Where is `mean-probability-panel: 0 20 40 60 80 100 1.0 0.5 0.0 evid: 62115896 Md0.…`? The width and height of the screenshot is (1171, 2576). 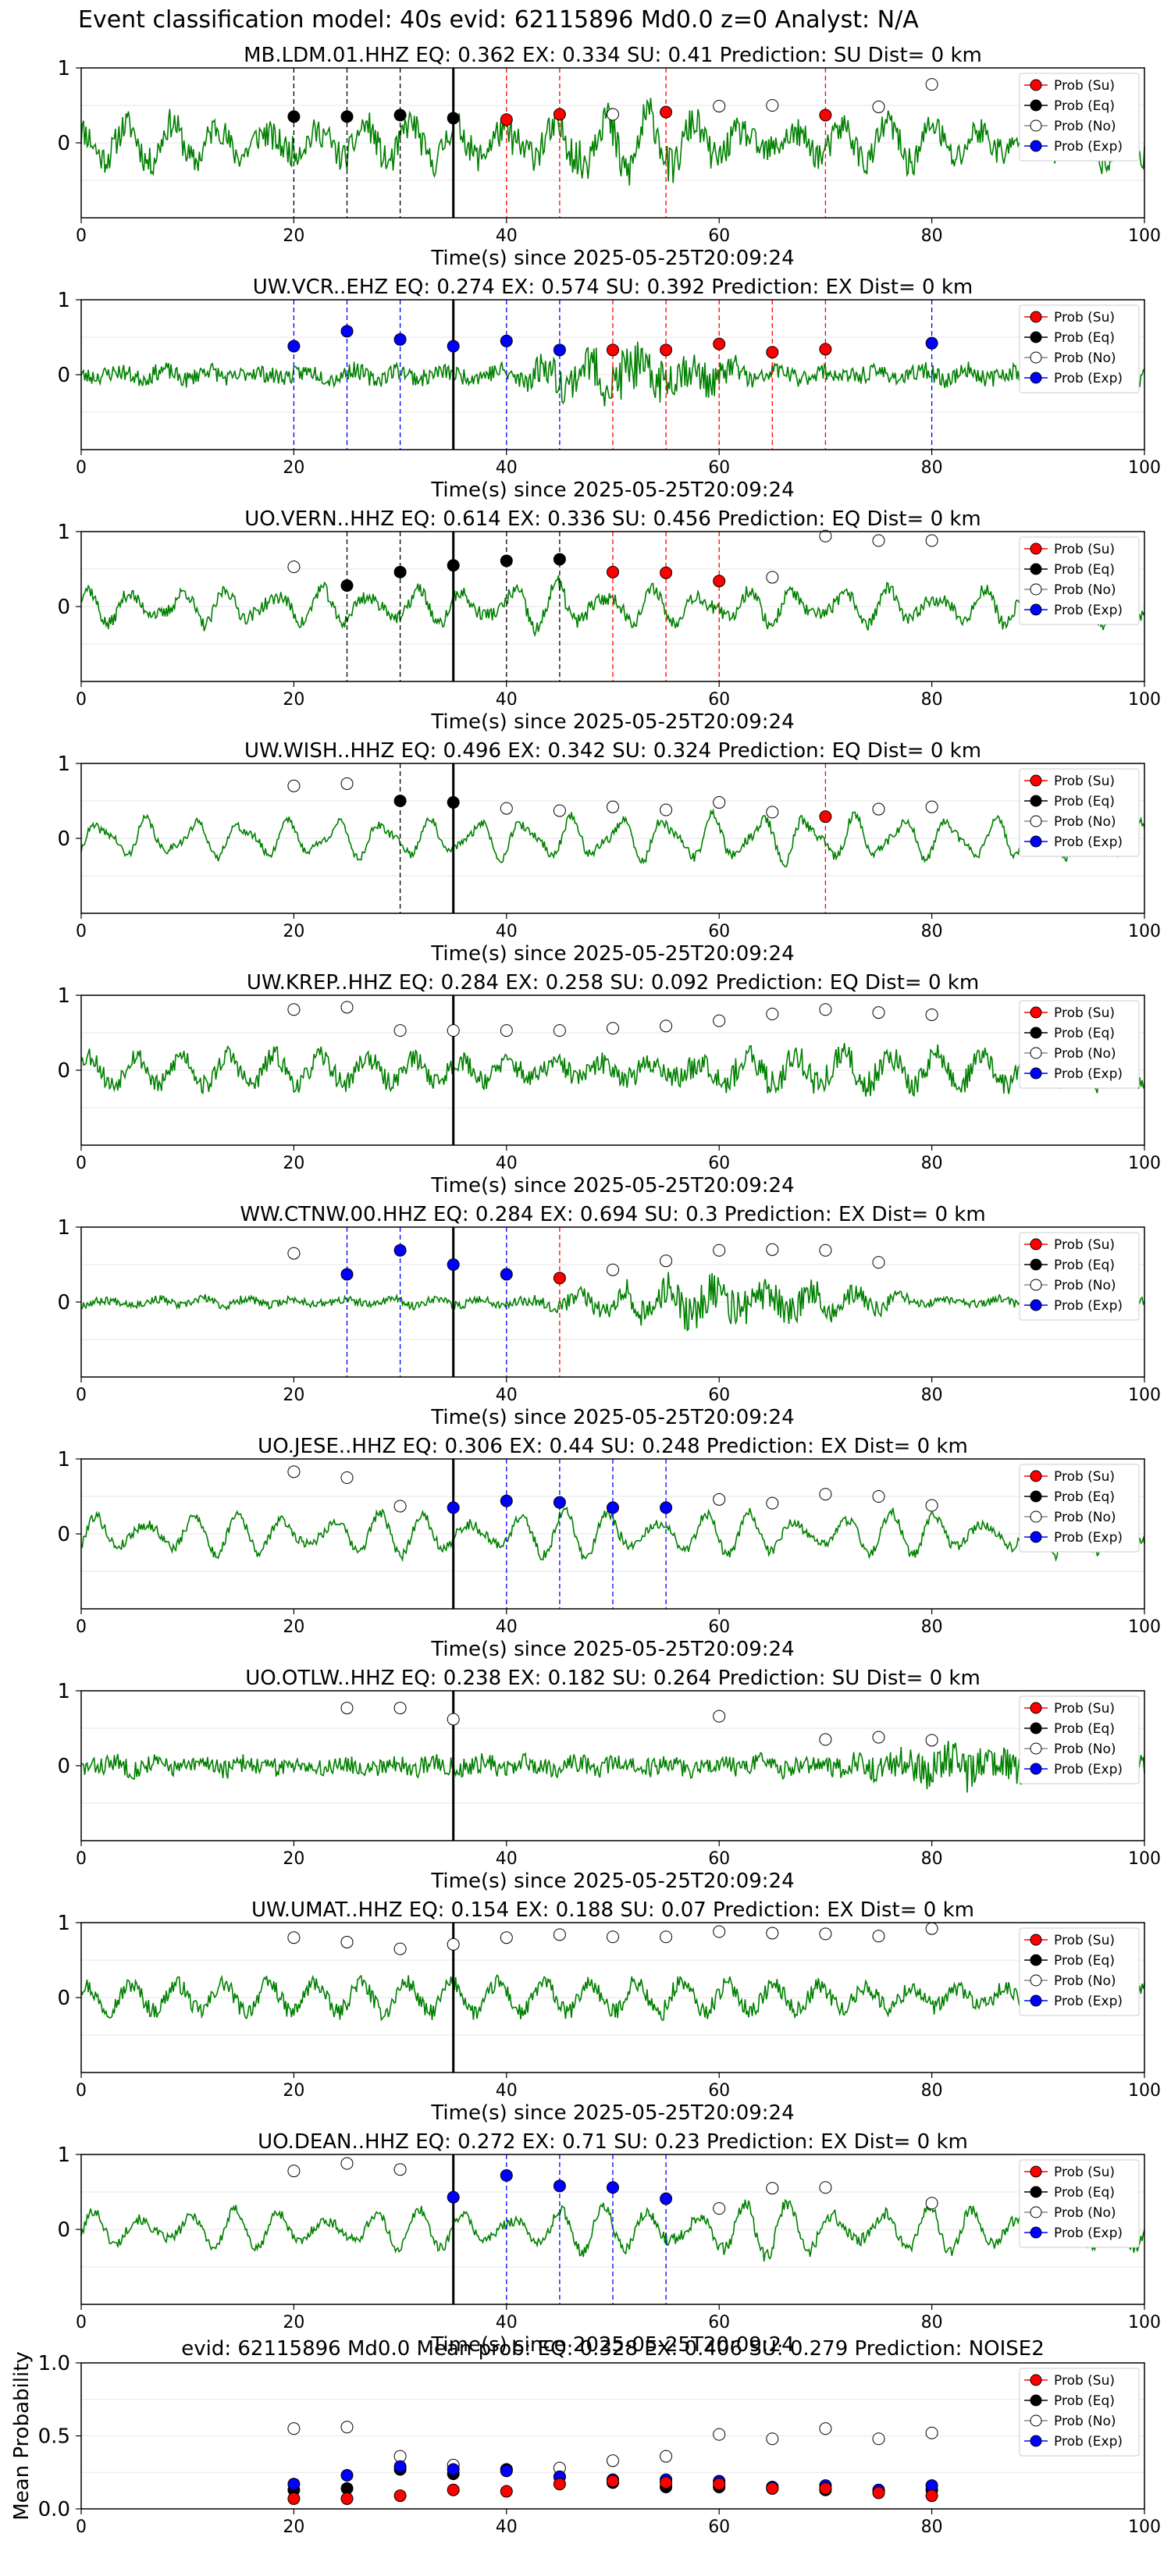 mean-probability-panel: 0 20 40 60 80 100 1.0 0.5 0.0 evid: 62115896 Md0.… is located at coordinates (585, 2437).